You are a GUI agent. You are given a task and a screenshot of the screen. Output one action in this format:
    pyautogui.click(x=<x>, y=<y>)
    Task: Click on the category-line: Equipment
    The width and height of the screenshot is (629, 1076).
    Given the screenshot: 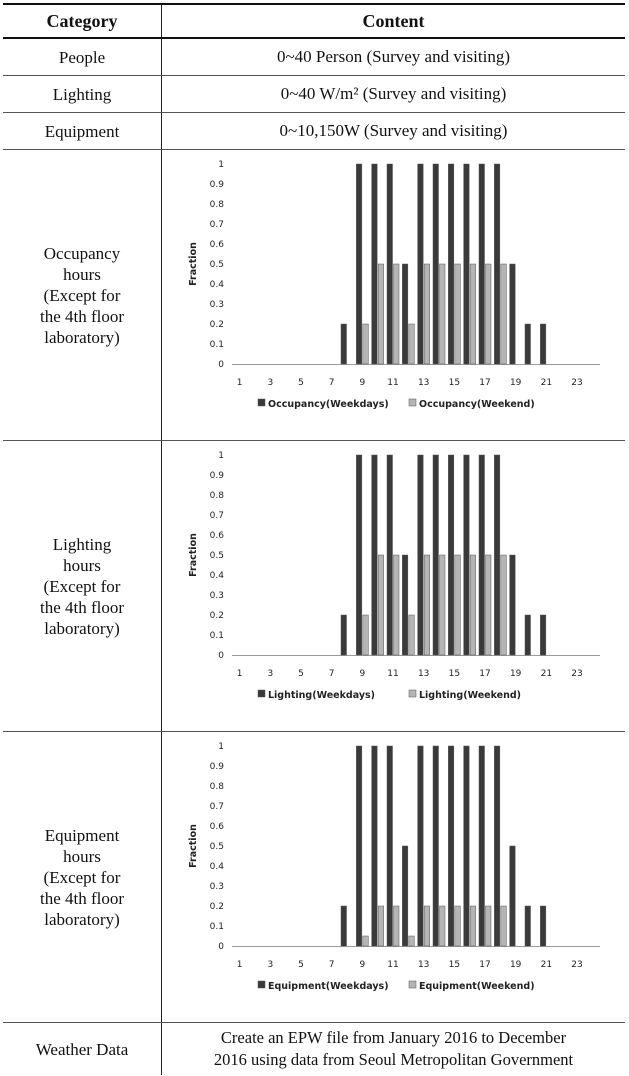 What is the action you would take?
    pyautogui.click(x=82, y=835)
    